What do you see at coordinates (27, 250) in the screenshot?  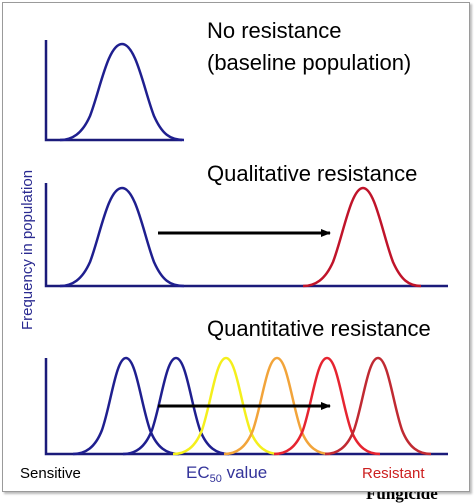 I see `y-axis-label: Frequency in population` at bounding box center [27, 250].